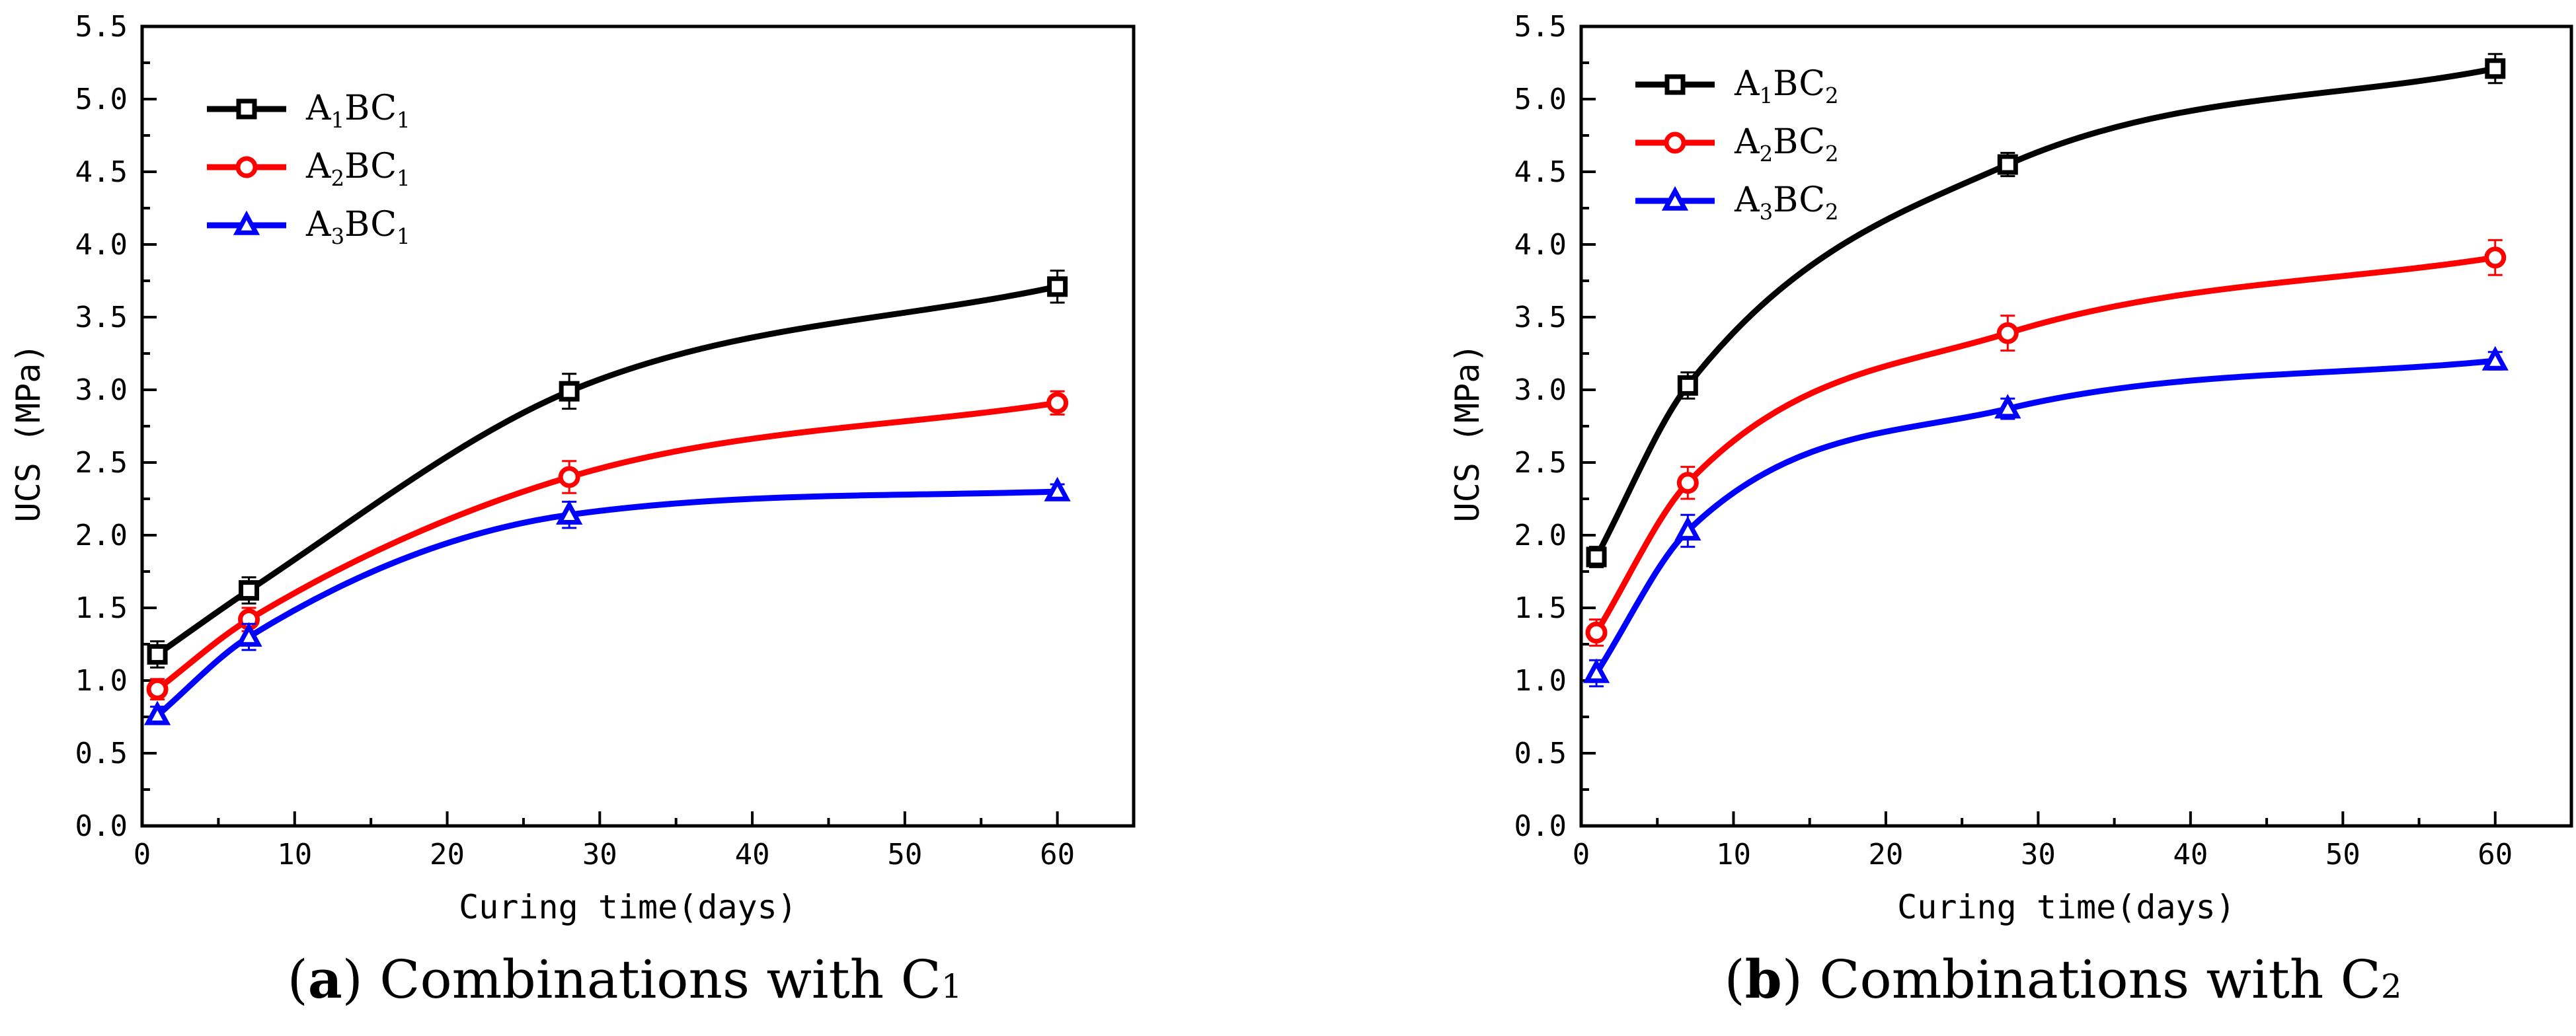 This screenshot has width=2576, height=1036. I want to click on panel-a-line-A3BC1, so click(606, 603).